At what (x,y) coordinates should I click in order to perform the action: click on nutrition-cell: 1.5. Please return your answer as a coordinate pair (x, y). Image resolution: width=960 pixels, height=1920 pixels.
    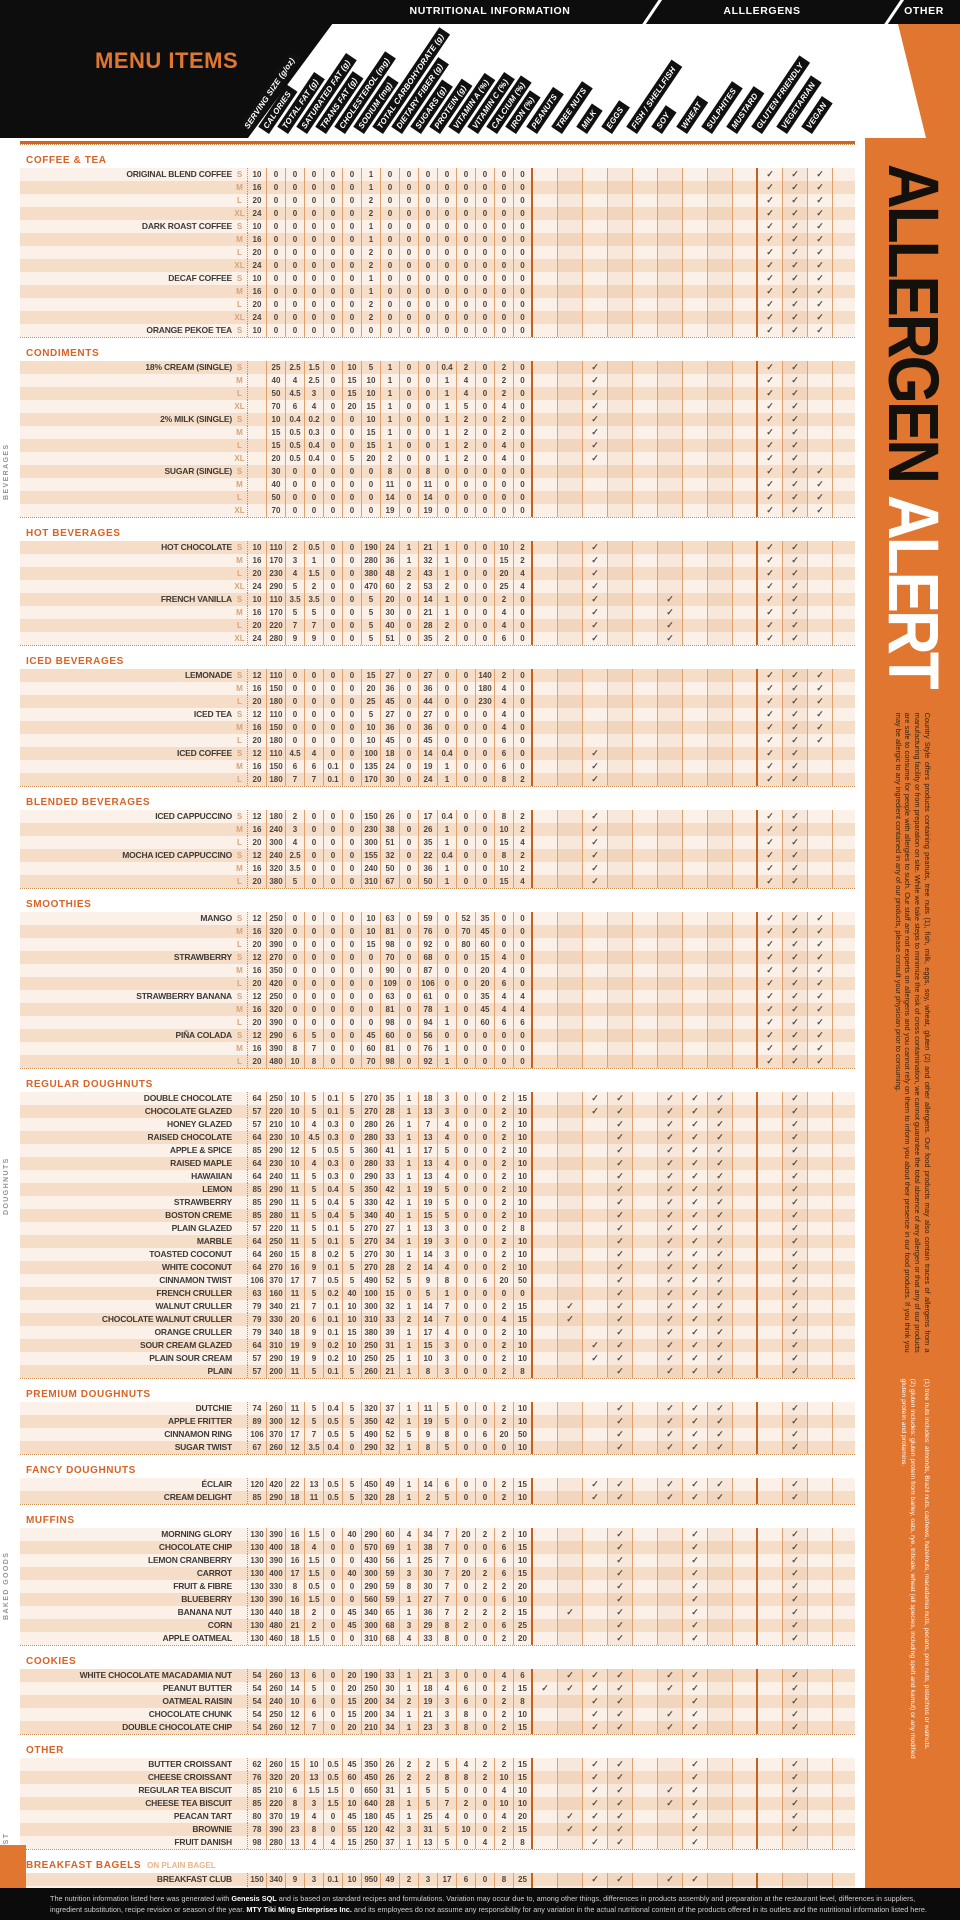
    Looking at the image, I should click on (333, 1803).